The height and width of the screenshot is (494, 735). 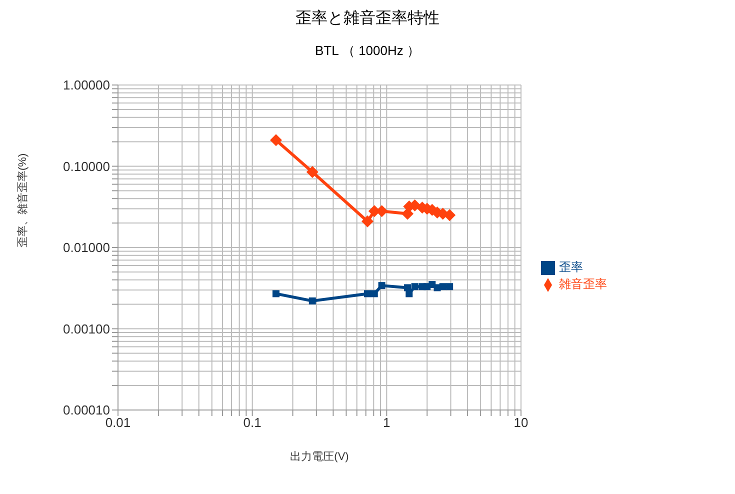 I want to click on x-tick-label: 0.1, so click(x=252, y=422).